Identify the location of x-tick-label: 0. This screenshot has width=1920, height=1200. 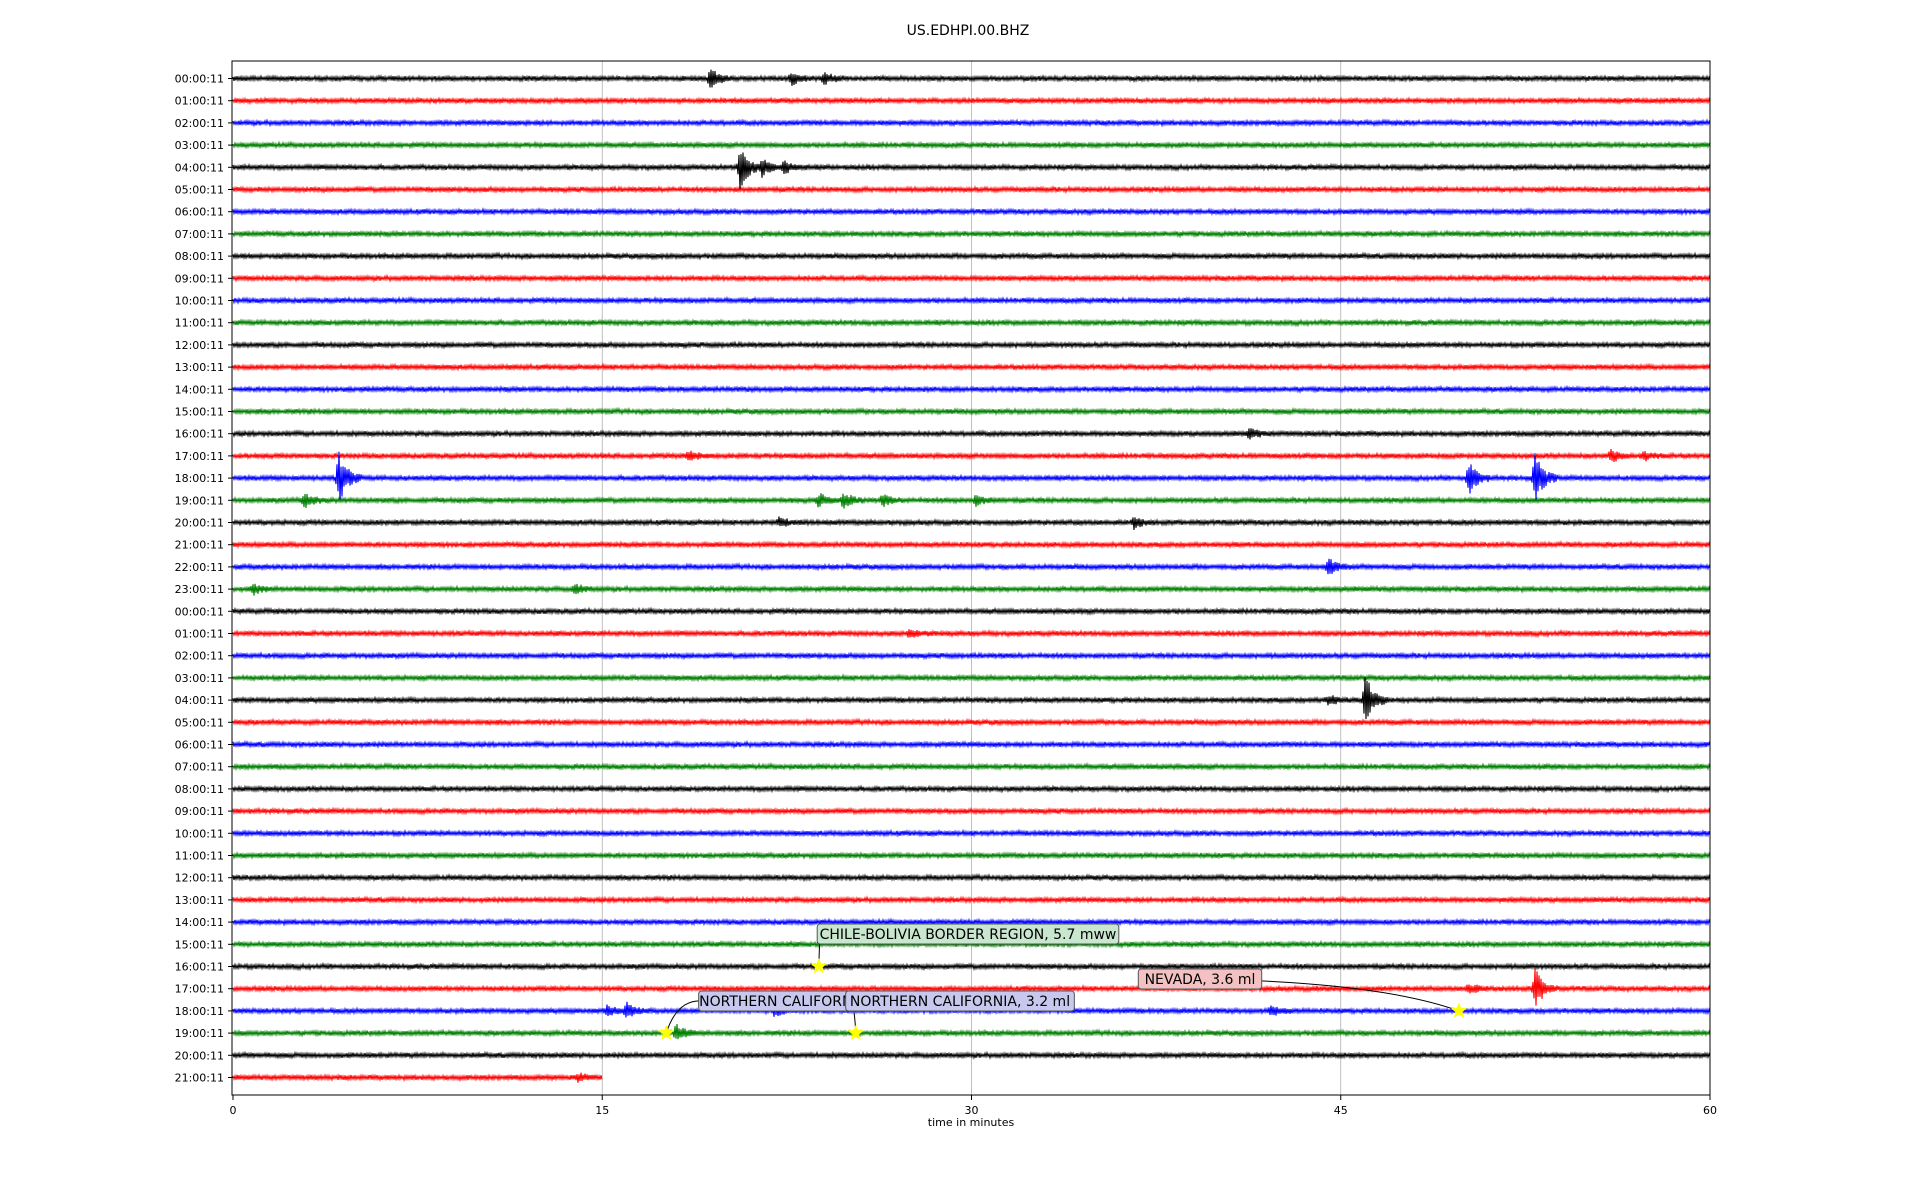
(233, 1110).